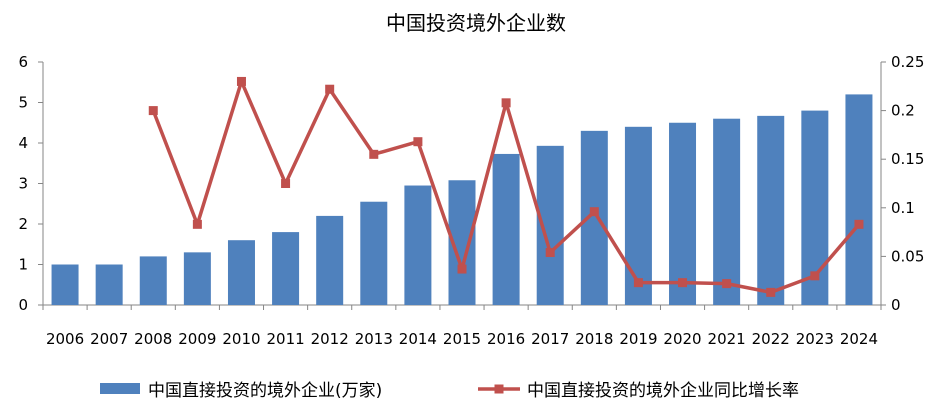 The width and height of the screenshot is (952, 414). What do you see at coordinates (727, 339) in the screenshot?
I see `x-tick-label: 2021` at bounding box center [727, 339].